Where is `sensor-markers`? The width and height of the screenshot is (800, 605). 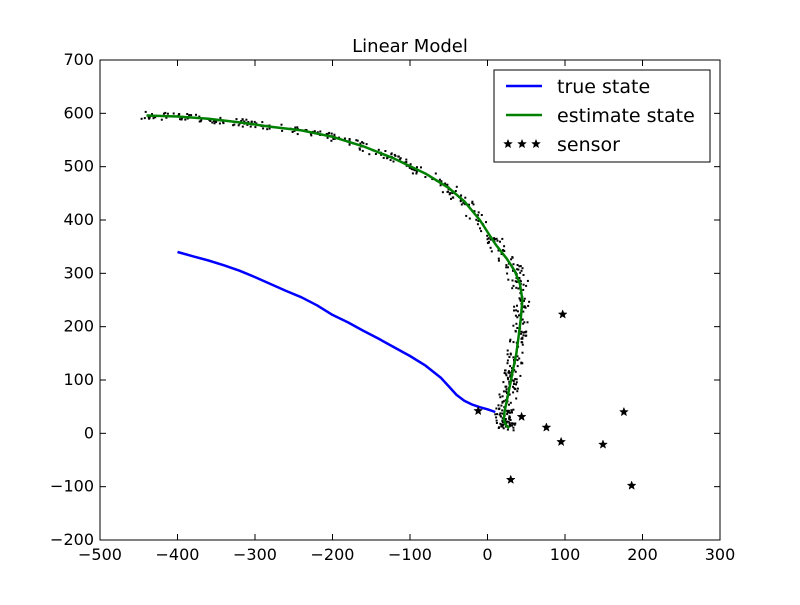 sensor-markers is located at coordinates (555, 399).